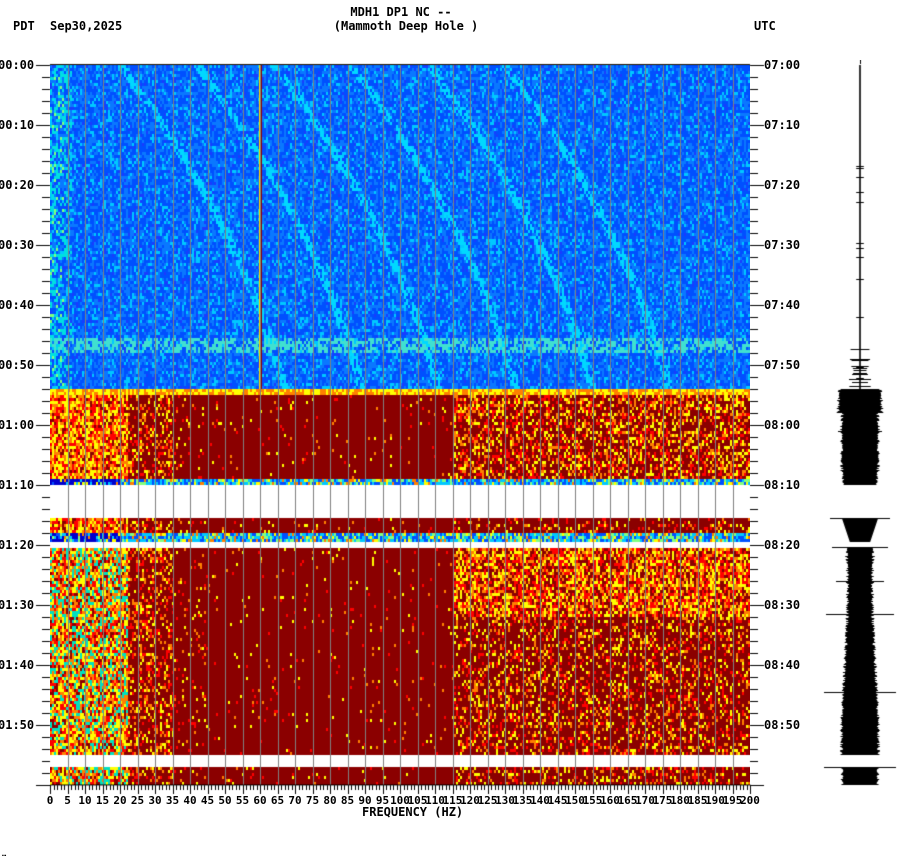 The width and height of the screenshot is (902, 864). I want to click on y-tick-left: 01:40, so click(17, 665).